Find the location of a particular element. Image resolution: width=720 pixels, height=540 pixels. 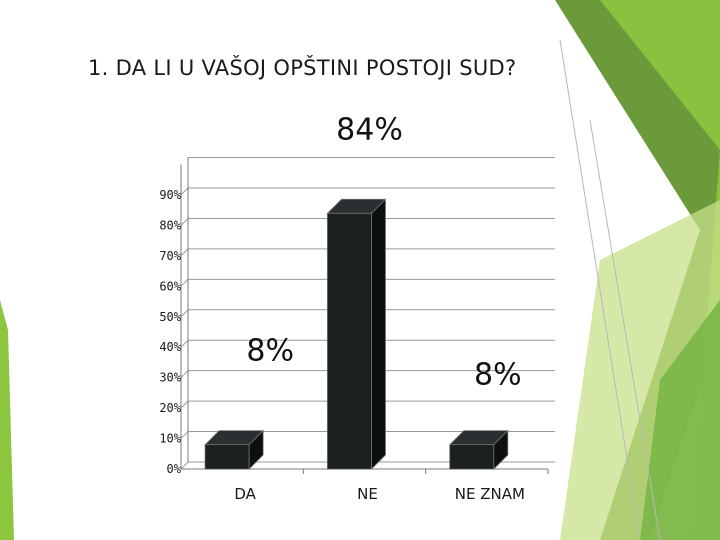

y-tick-label: 50% is located at coordinates (170, 317).